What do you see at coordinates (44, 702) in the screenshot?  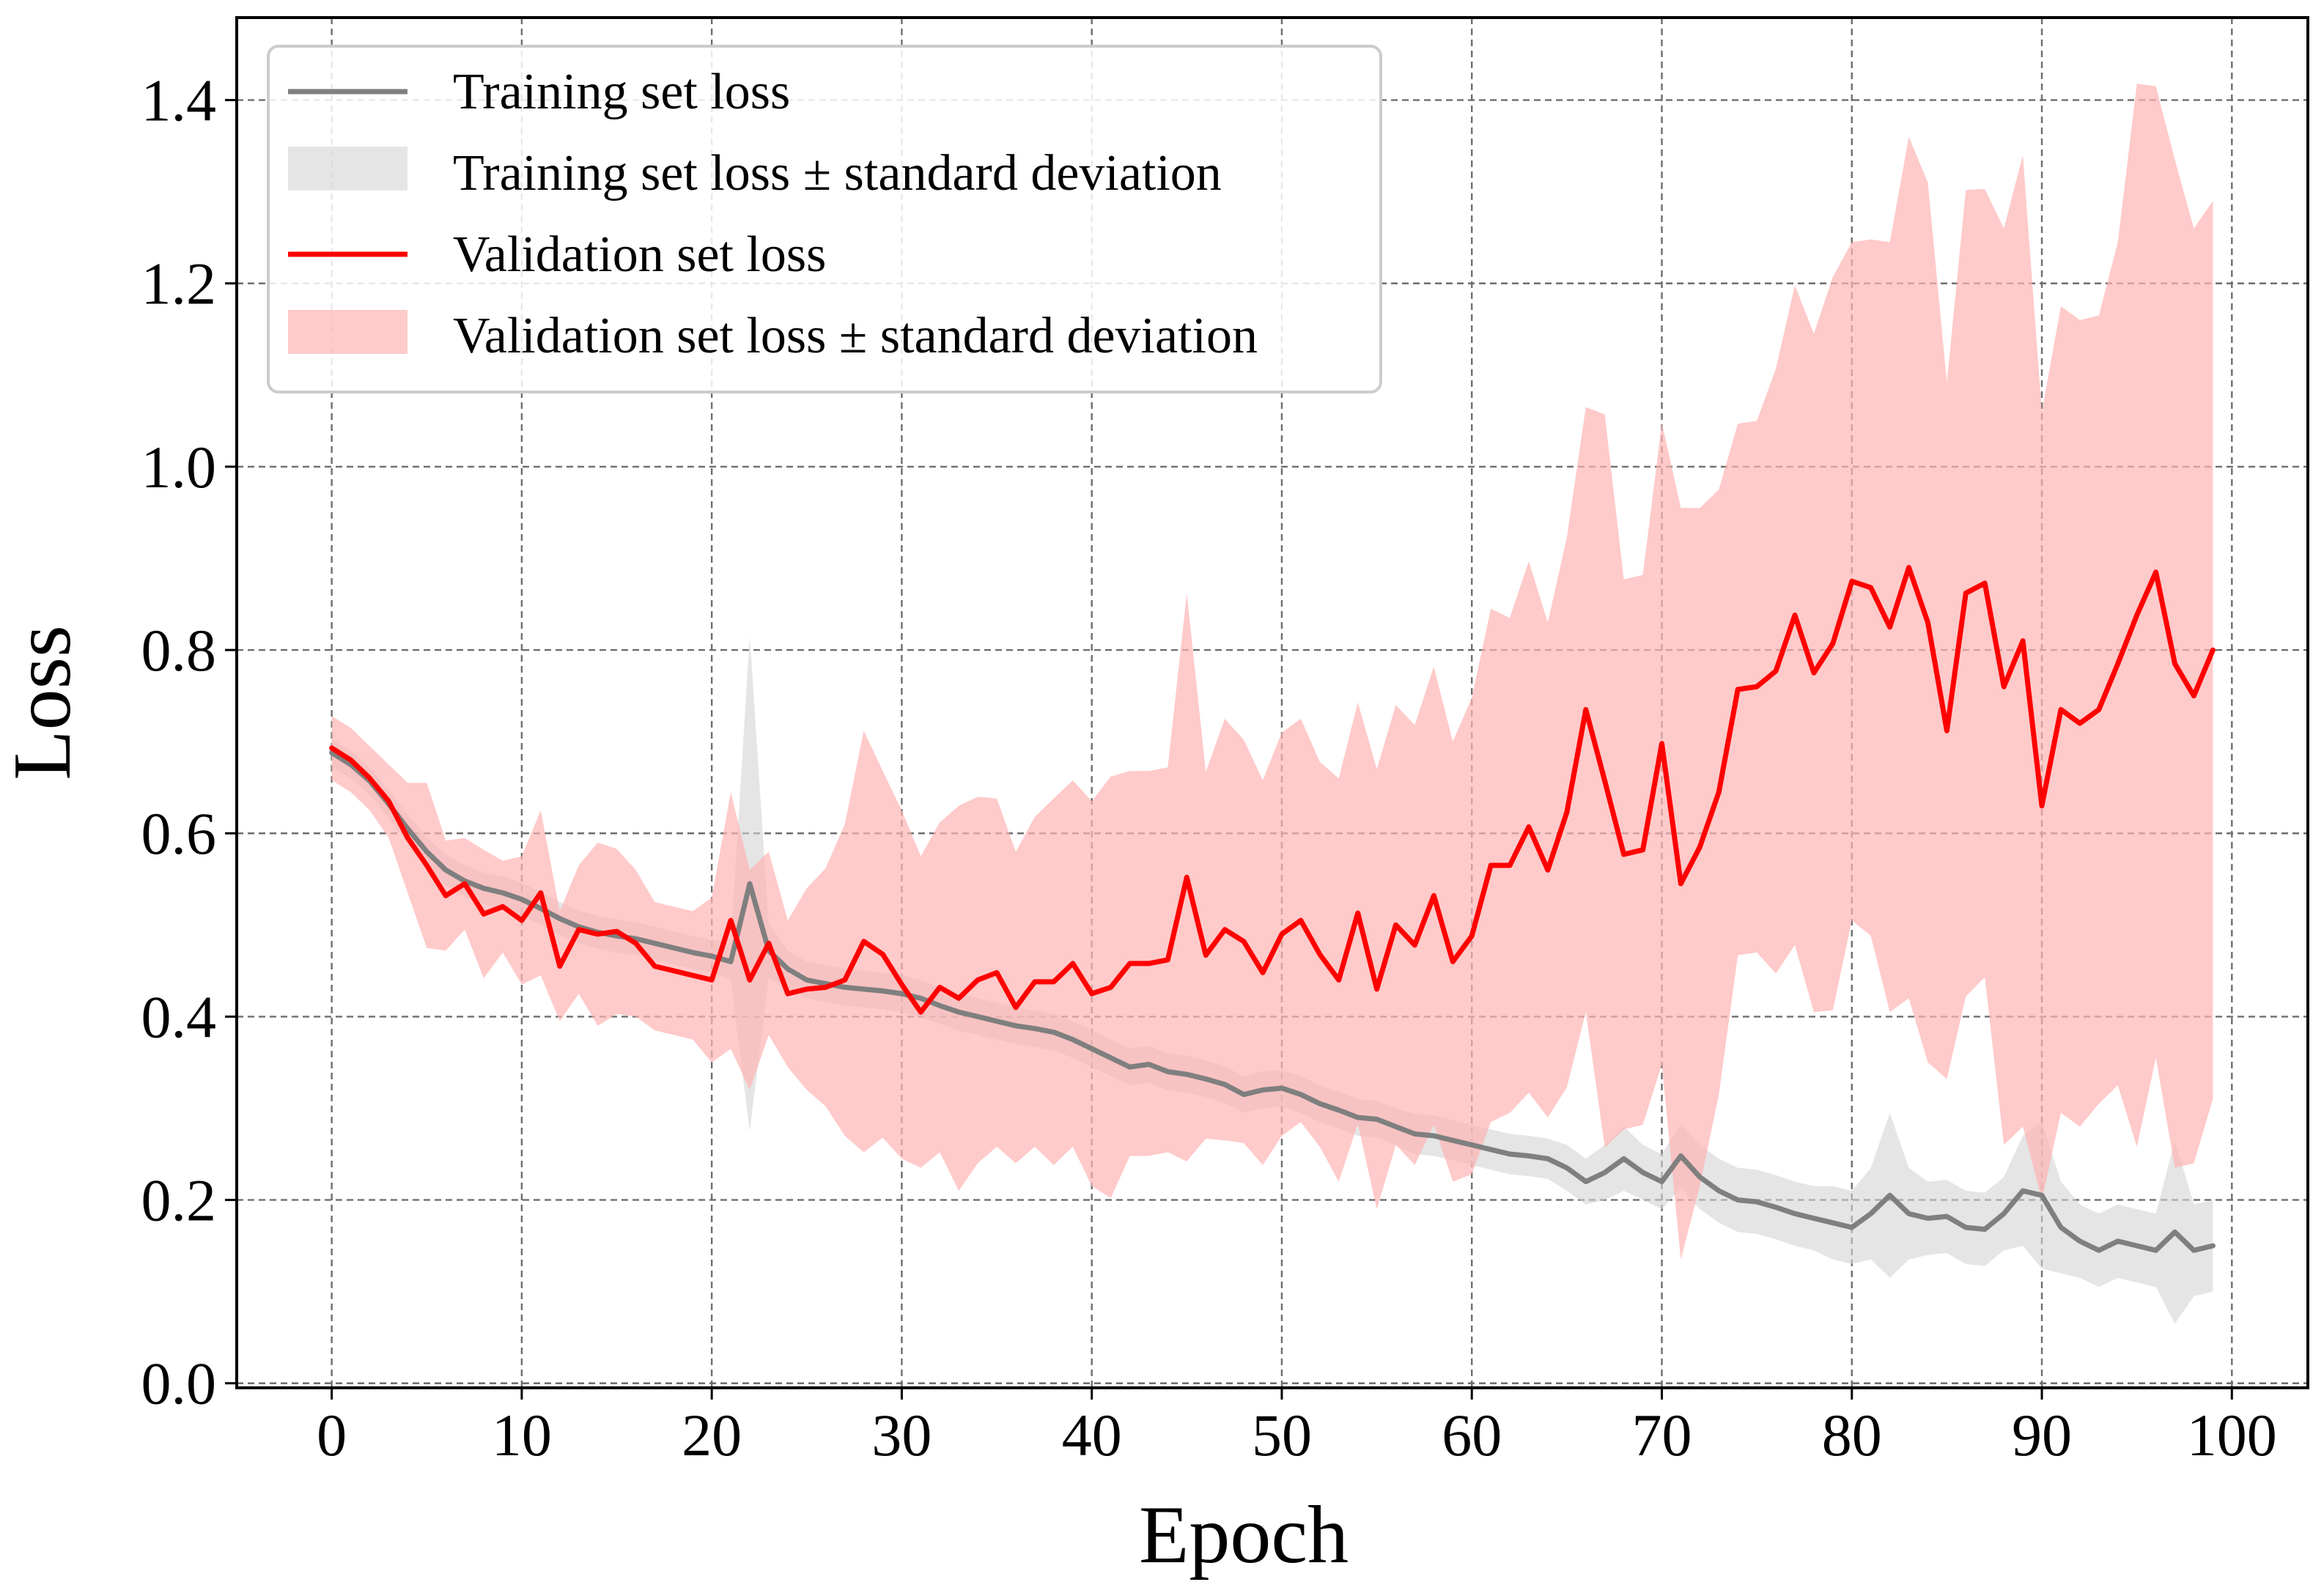 I see `y-axis-label: Loss` at bounding box center [44, 702].